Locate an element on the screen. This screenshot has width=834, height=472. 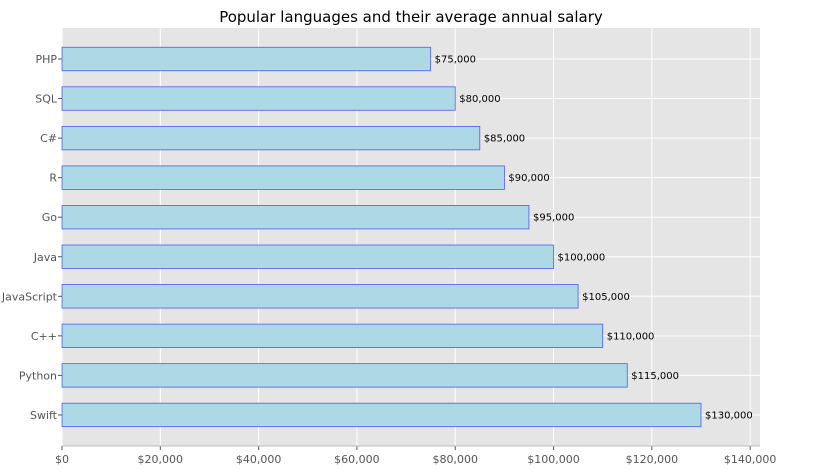
y-tick-label: C# is located at coordinates (48, 138).